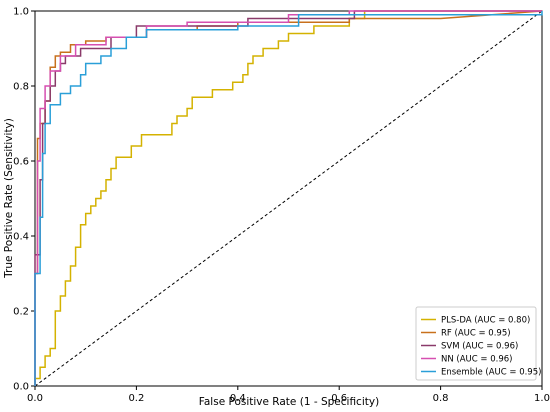  I want to click on y-tick-label: 0.6, so click(21, 162).